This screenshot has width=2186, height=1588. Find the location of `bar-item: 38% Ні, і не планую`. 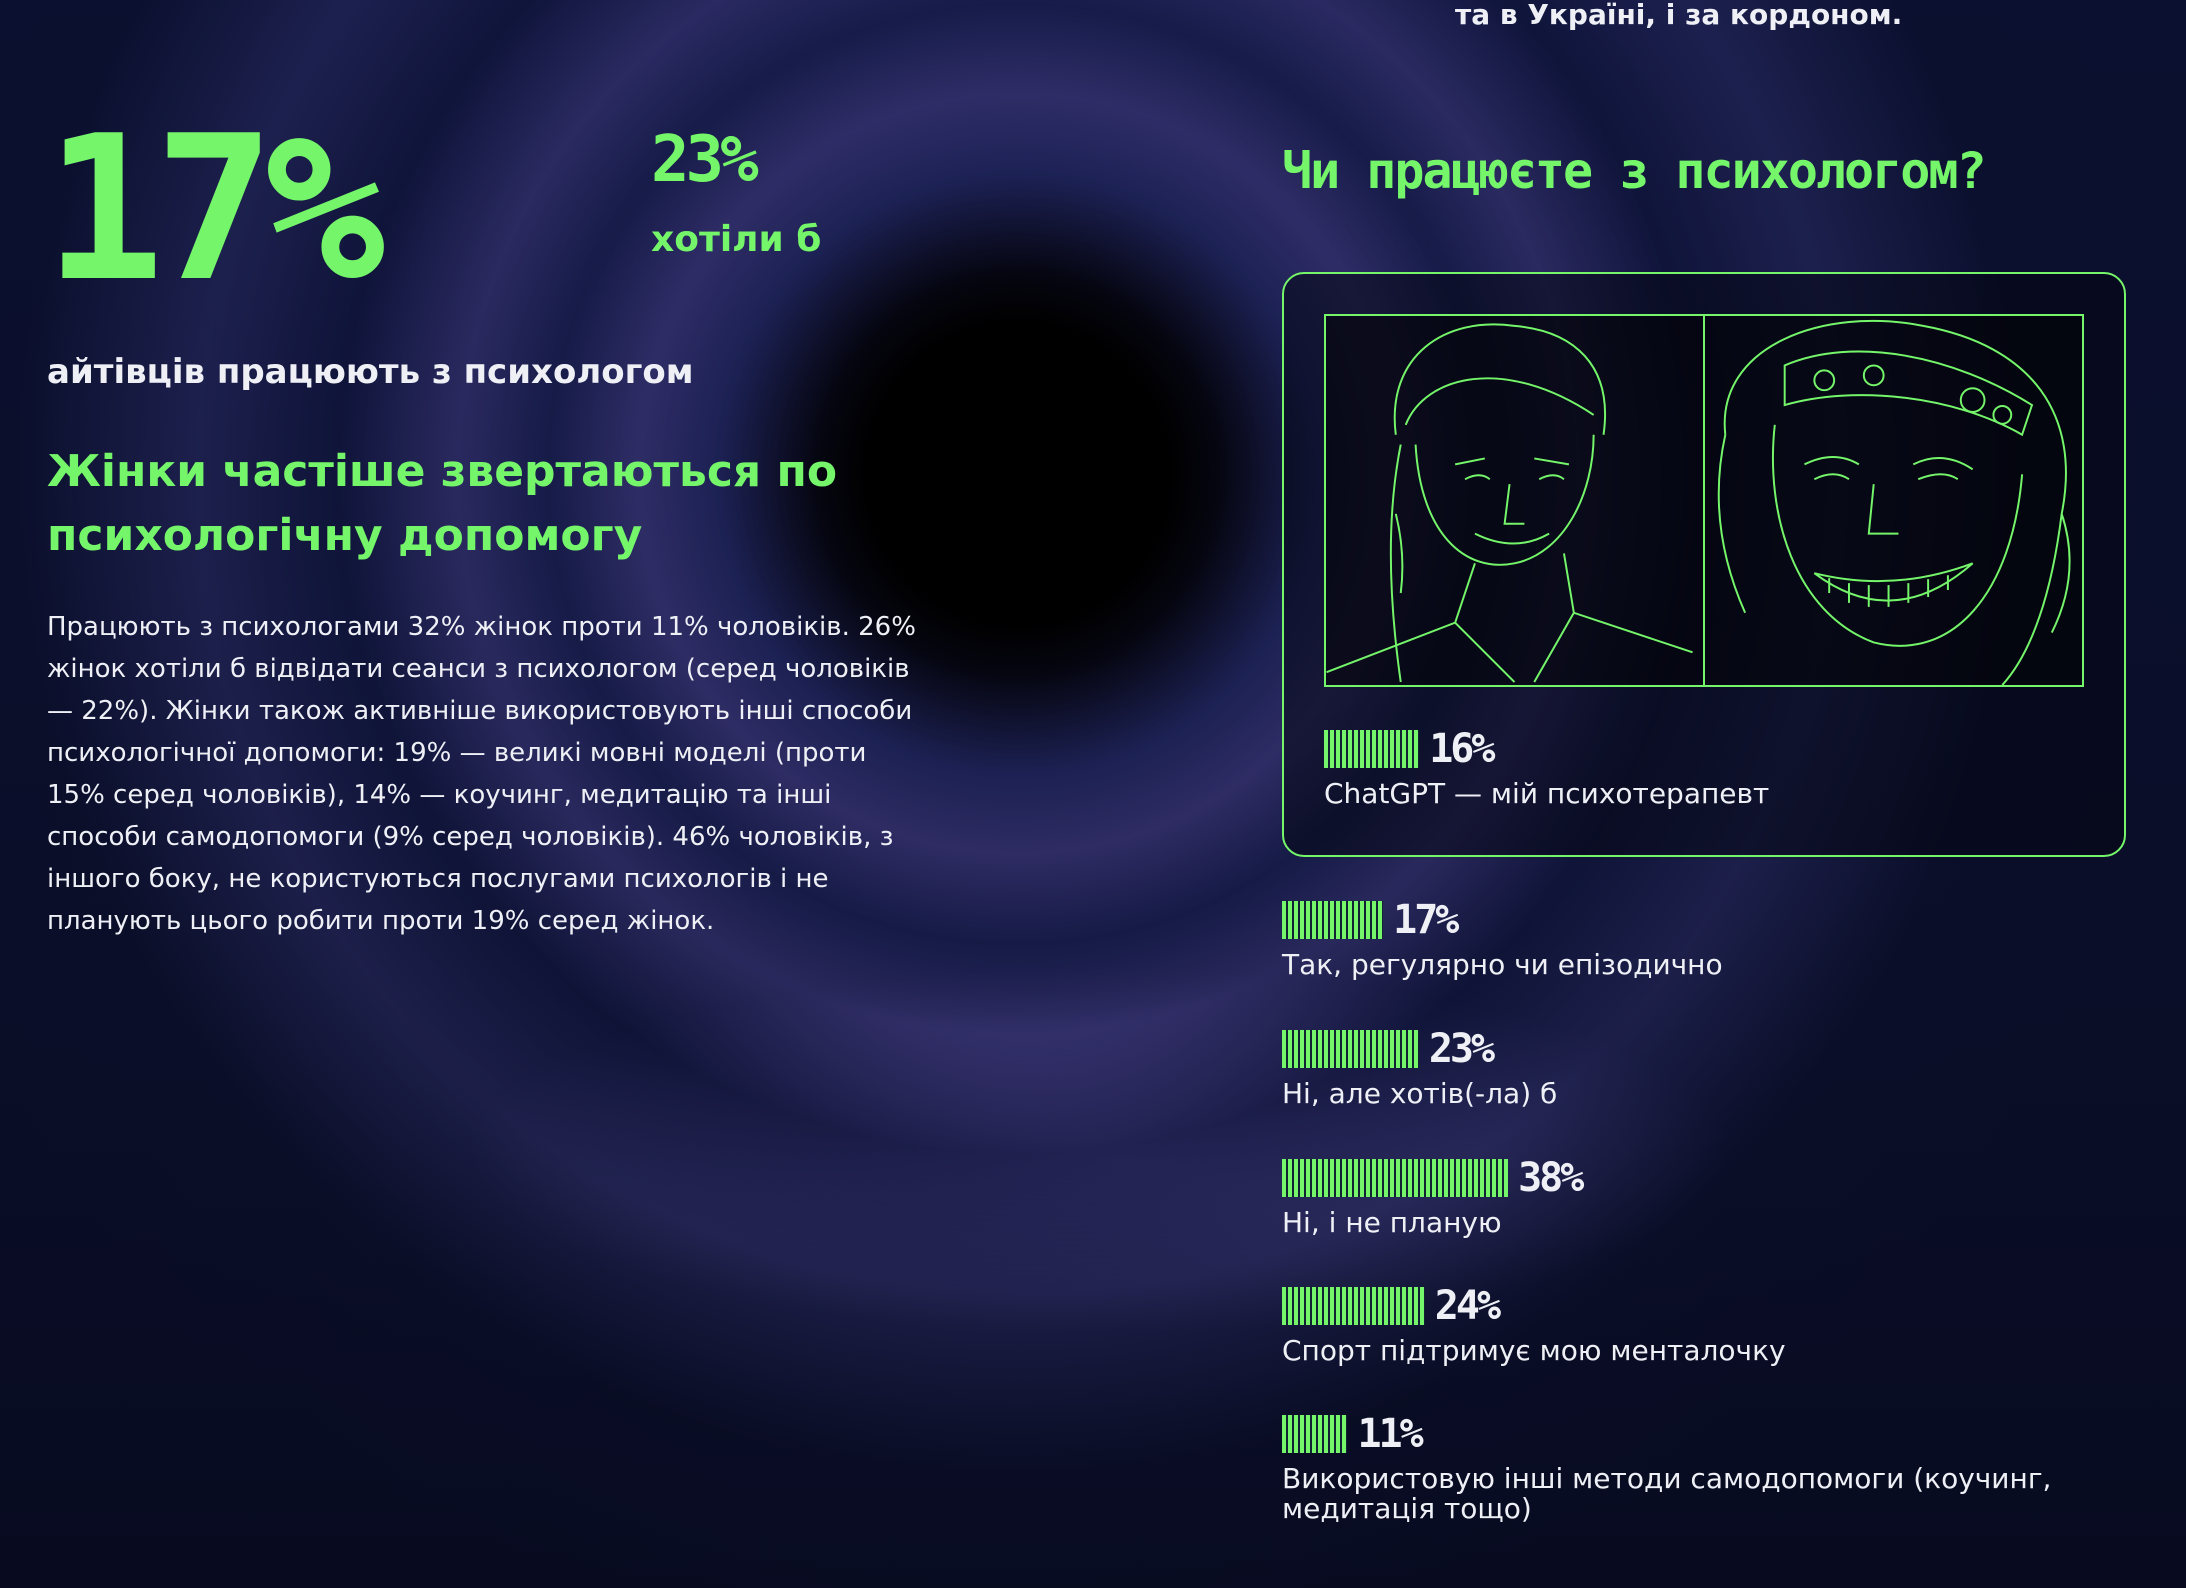

bar-item: 38% Ні, і не планую is located at coordinates (1692, 1198).